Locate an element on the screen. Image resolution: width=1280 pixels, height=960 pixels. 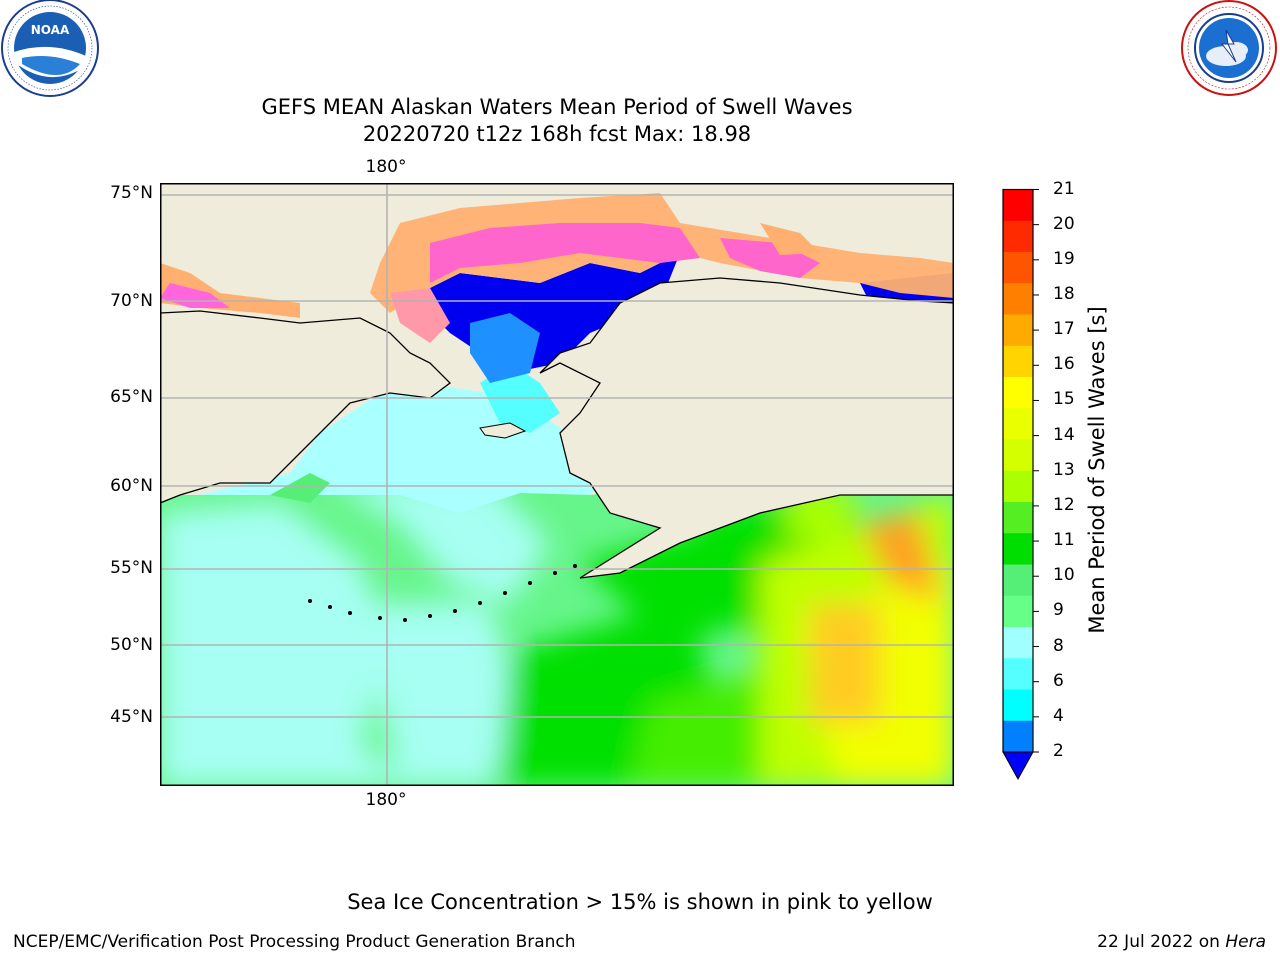
colorbar-tick-label: 4 is located at coordinates (1058, 715).